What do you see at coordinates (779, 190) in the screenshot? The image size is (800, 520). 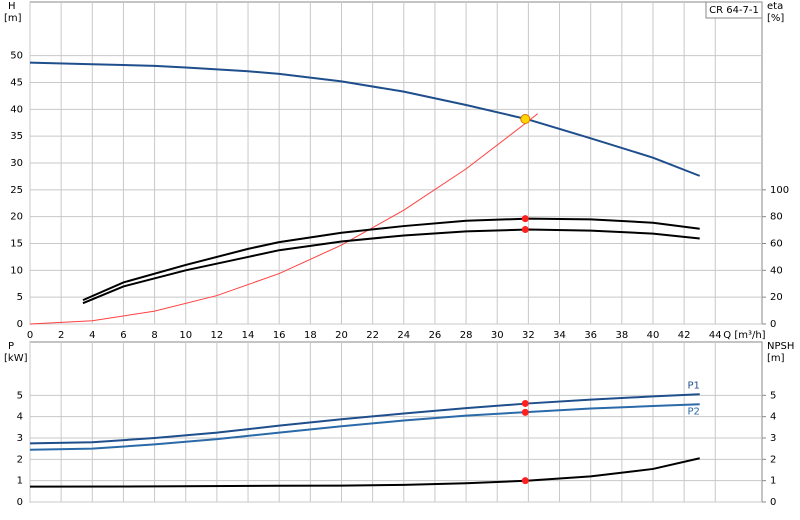 I see `y2-tick-label: 100` at bounding box center [779, 190].